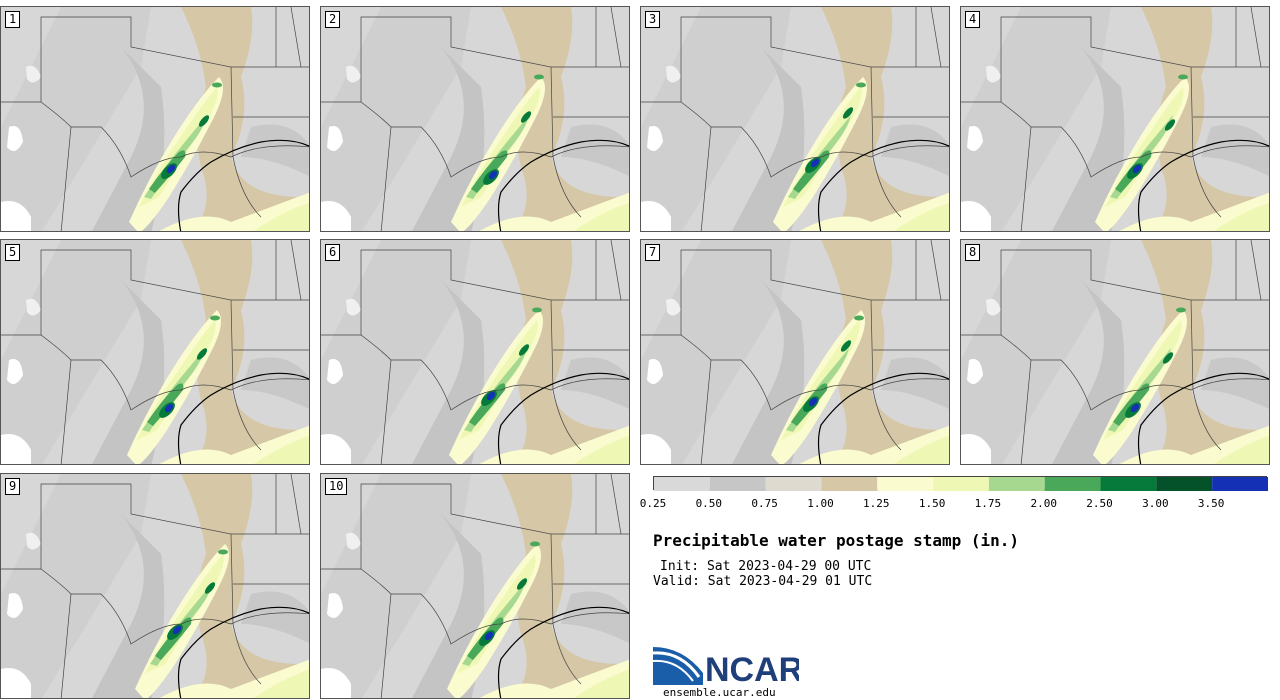 The width and height of the screenshot is (1280, 700). Describe the element at coordinates (709, 503) in the screenshot. I see `colorbar-tick: 0.50` at that location.